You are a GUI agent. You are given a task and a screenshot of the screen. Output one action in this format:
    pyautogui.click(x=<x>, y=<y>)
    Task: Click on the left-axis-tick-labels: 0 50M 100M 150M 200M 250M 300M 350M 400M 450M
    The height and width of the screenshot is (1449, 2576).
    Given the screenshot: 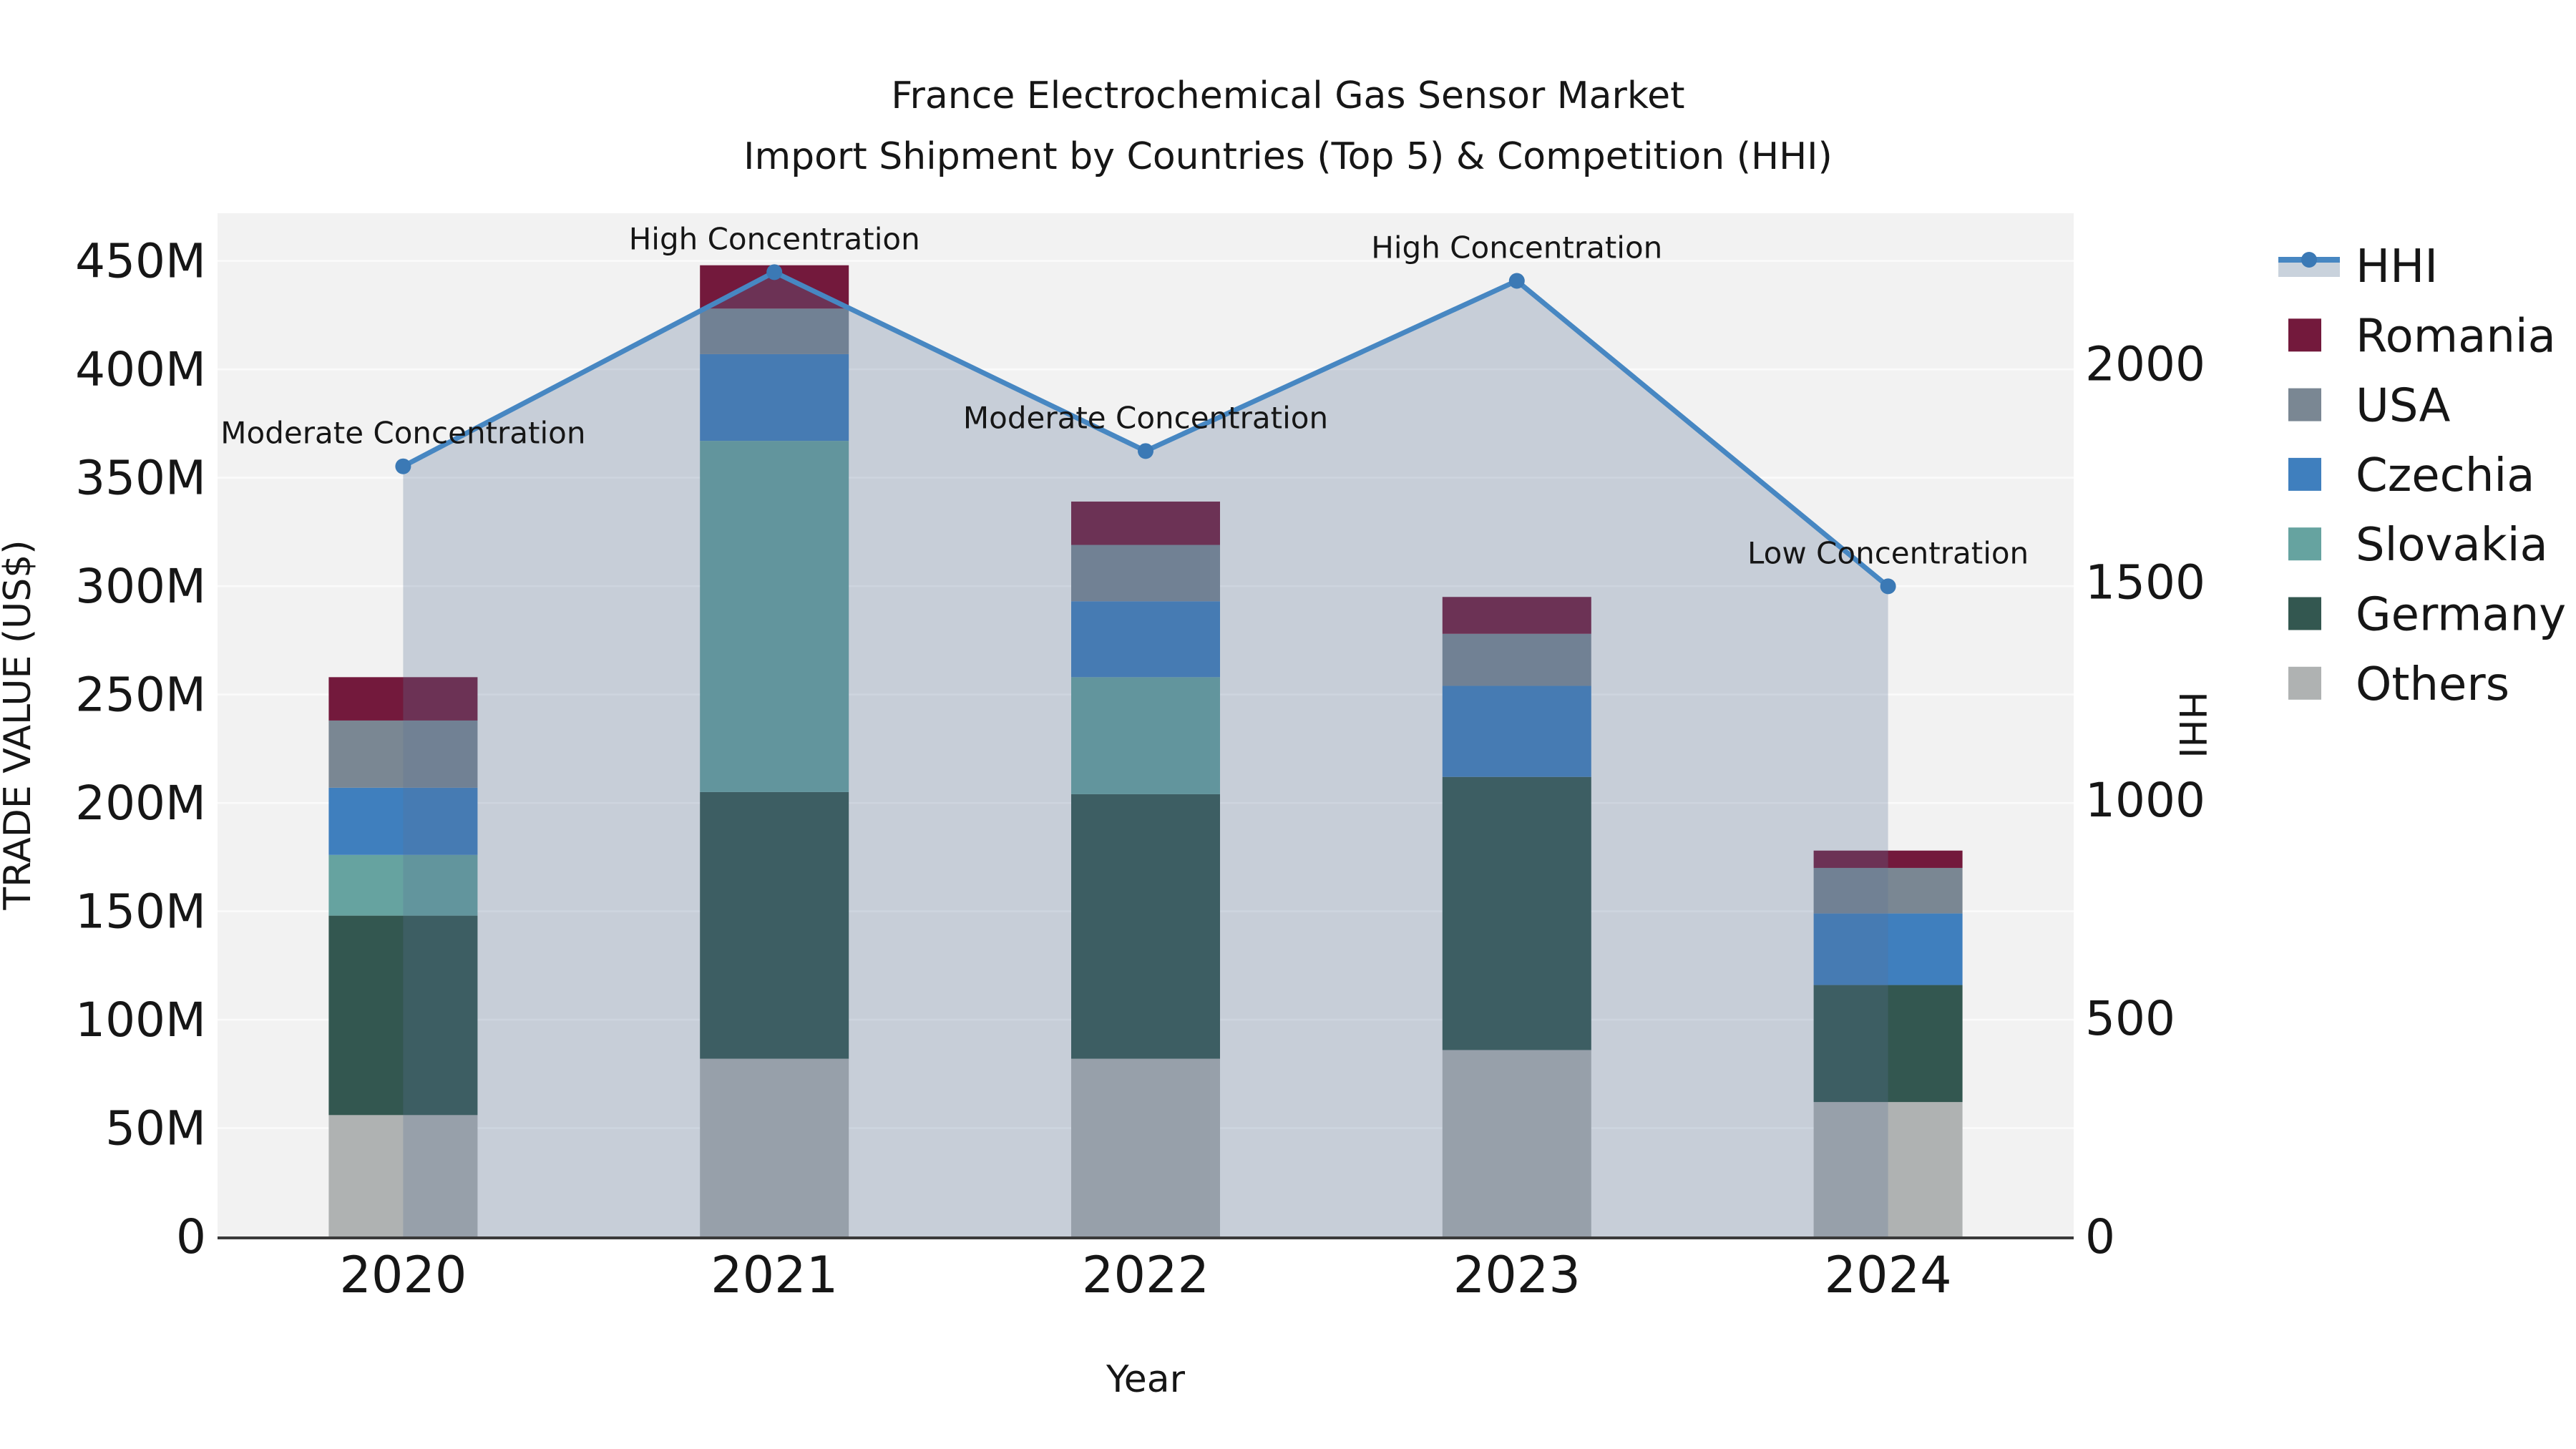 What is the action you would take?
    pyautogui.click(x=140, y=749)
    